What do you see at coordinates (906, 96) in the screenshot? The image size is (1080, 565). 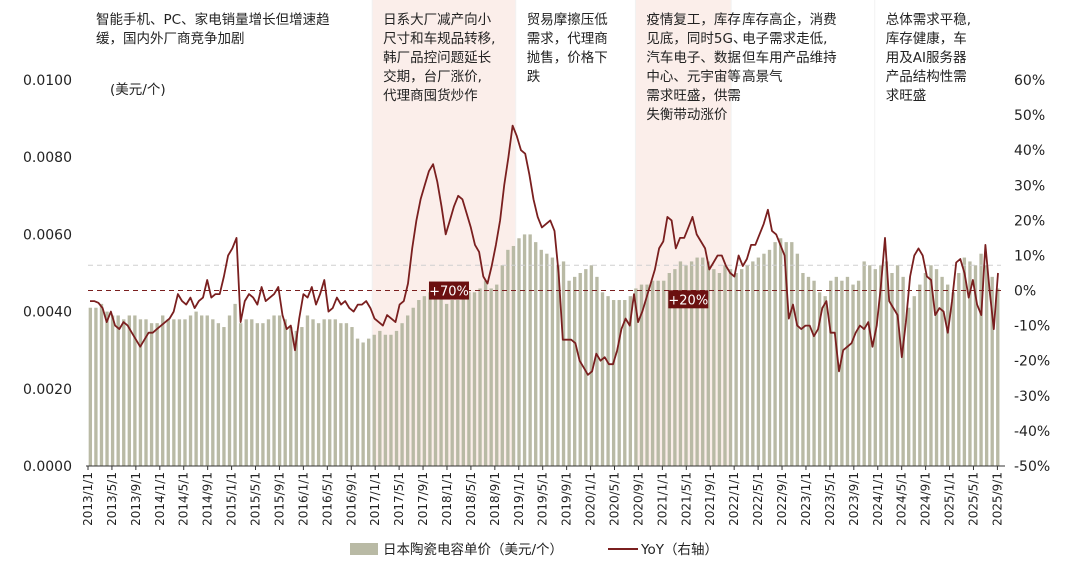 I see `annotation-line: 求旺盛` at bounding box center [906, 96].